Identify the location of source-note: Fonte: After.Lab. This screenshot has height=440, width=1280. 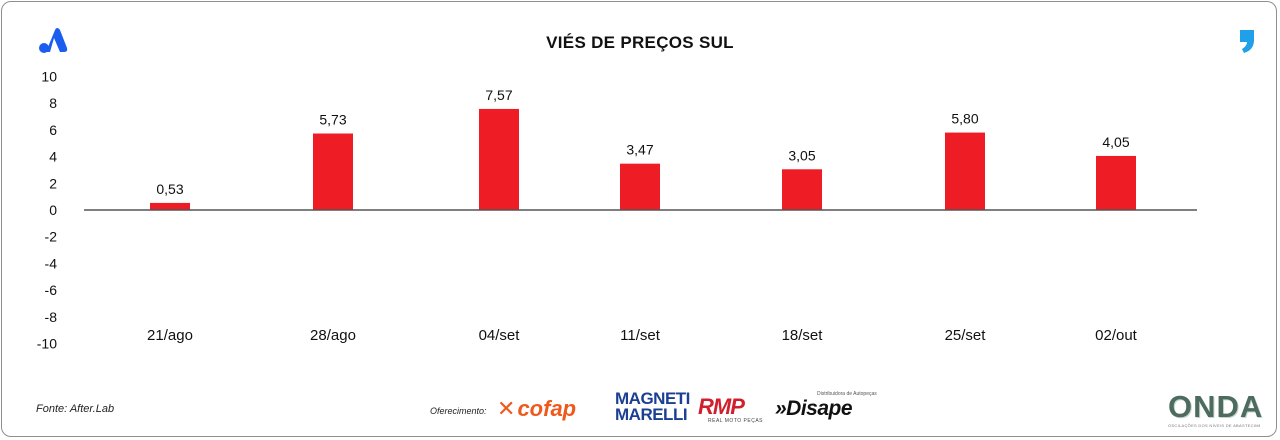
(75, 409).